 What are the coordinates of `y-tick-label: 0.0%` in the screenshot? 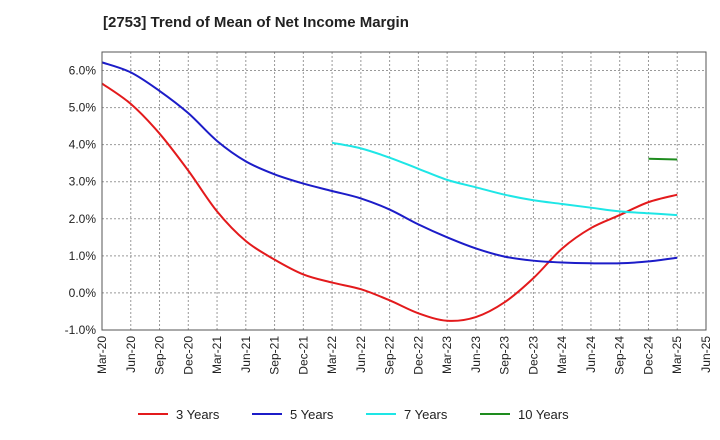 It's located at (83, 293).